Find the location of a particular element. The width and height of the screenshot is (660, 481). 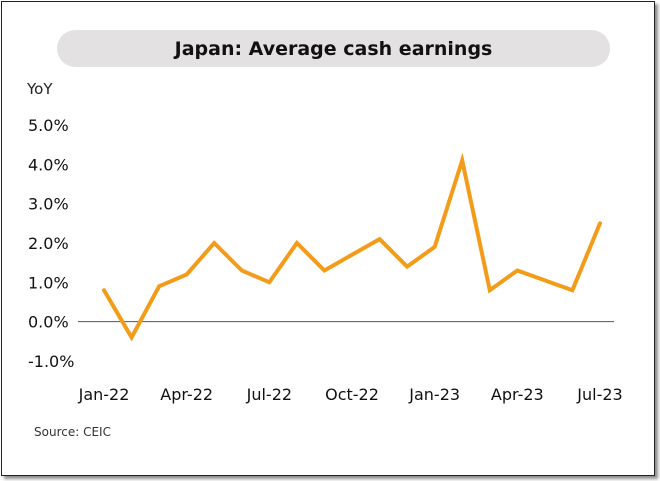

x-tick-label: Oct-22 is located at coordinates (352, 394).